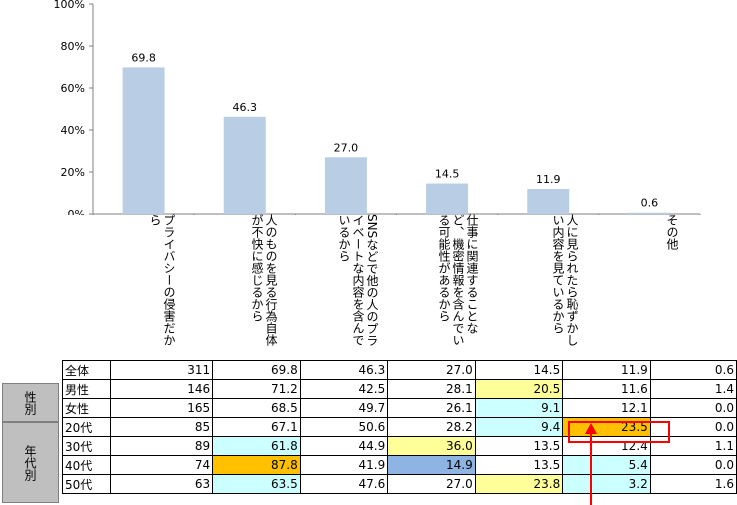  I want to click on value-cell: 11.9, so click(606, 370).